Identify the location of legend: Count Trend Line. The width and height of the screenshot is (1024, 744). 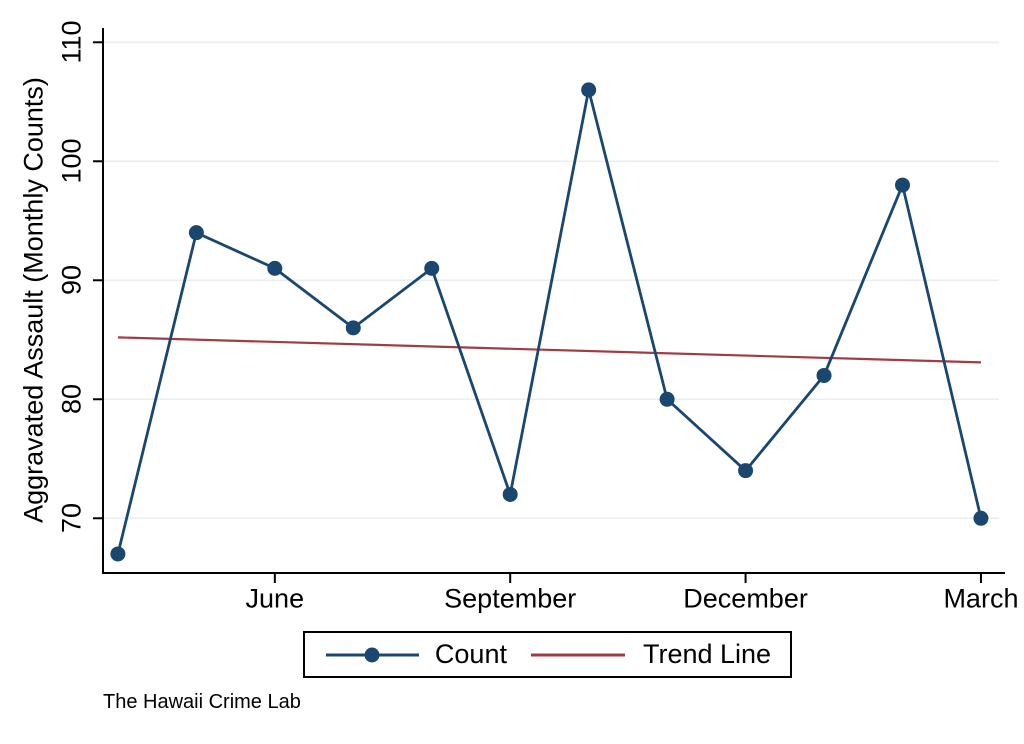
(547, 654).